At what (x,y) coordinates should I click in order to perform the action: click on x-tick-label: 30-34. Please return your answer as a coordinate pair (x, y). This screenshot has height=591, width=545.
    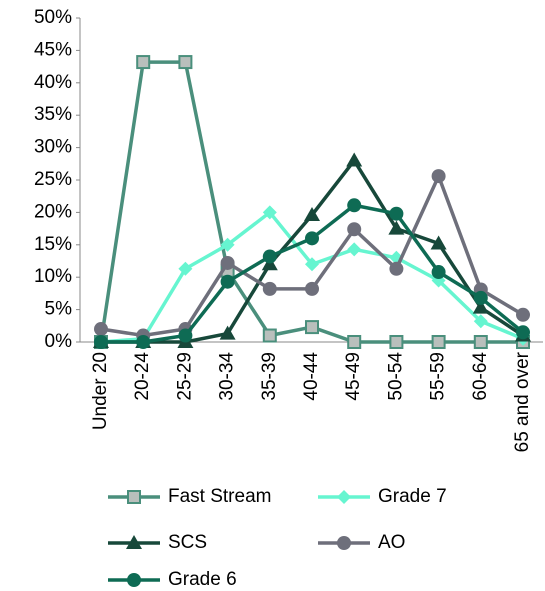
    Looking at the image, I should click on (227, 376).